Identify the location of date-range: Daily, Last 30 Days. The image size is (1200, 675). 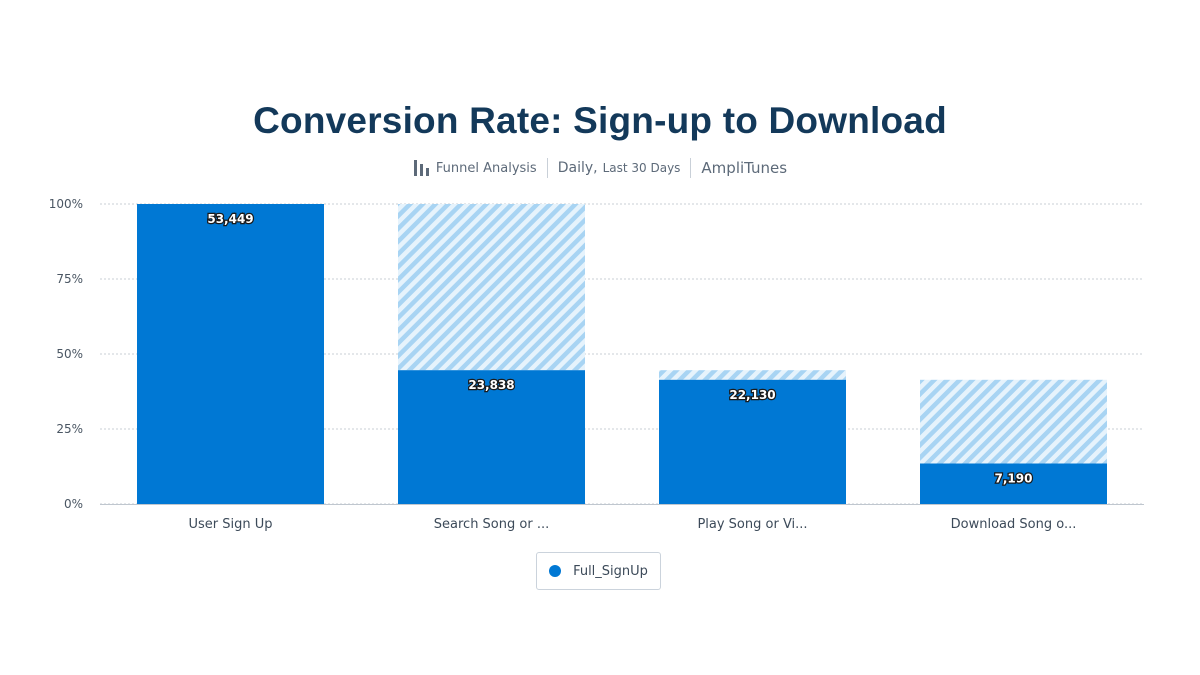
(619, 168).